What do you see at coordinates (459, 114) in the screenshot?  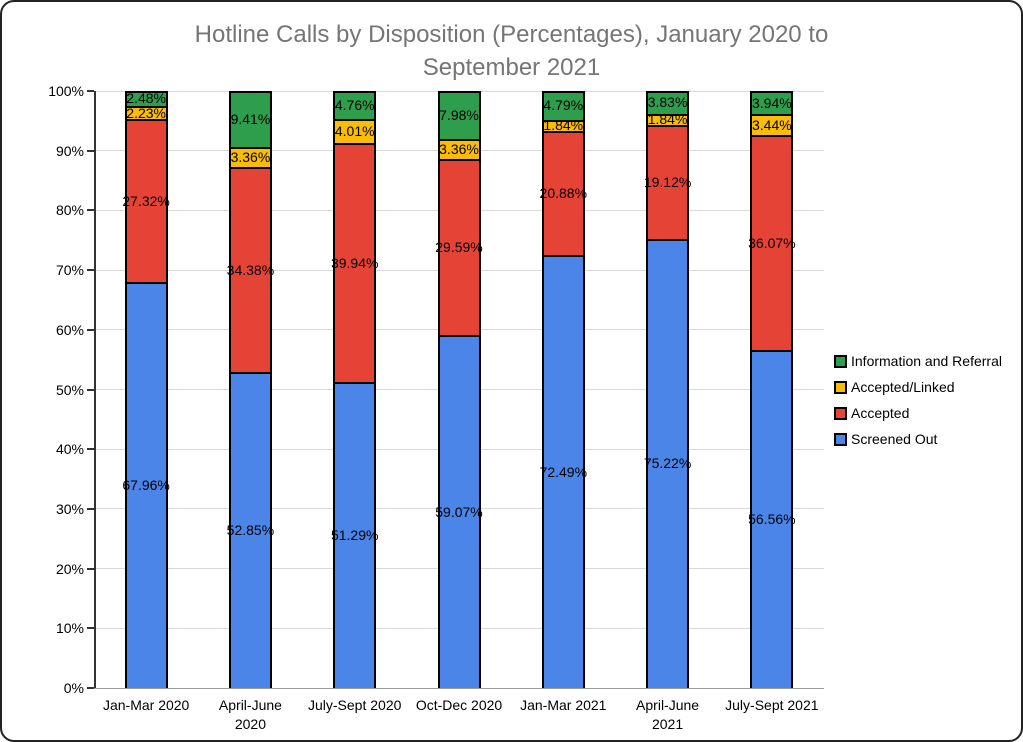 I see `bar-segment-label: 7.98%` at bounding box center [459, 114].